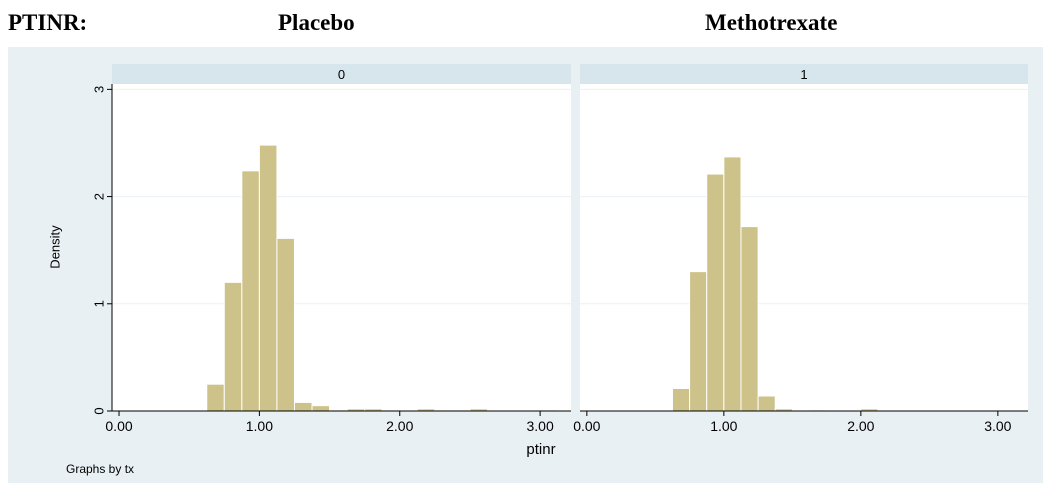 Image resolution: width=1053 pixels, height=487 pixels. Describe the element at coordinates (98, 89) in the screenshot. I see `y-tick-label: 3` at that location.